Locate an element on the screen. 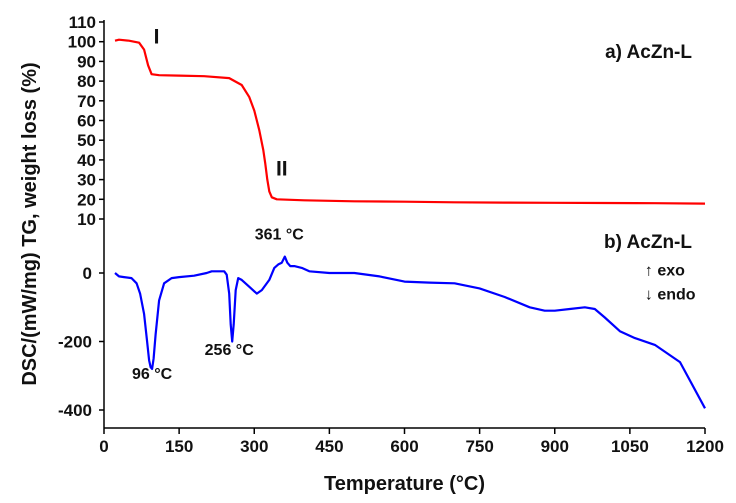 The height and width of the screenshot is (503, 736). tg-y-tick-label: 90 is located at coordinates (86, 61).